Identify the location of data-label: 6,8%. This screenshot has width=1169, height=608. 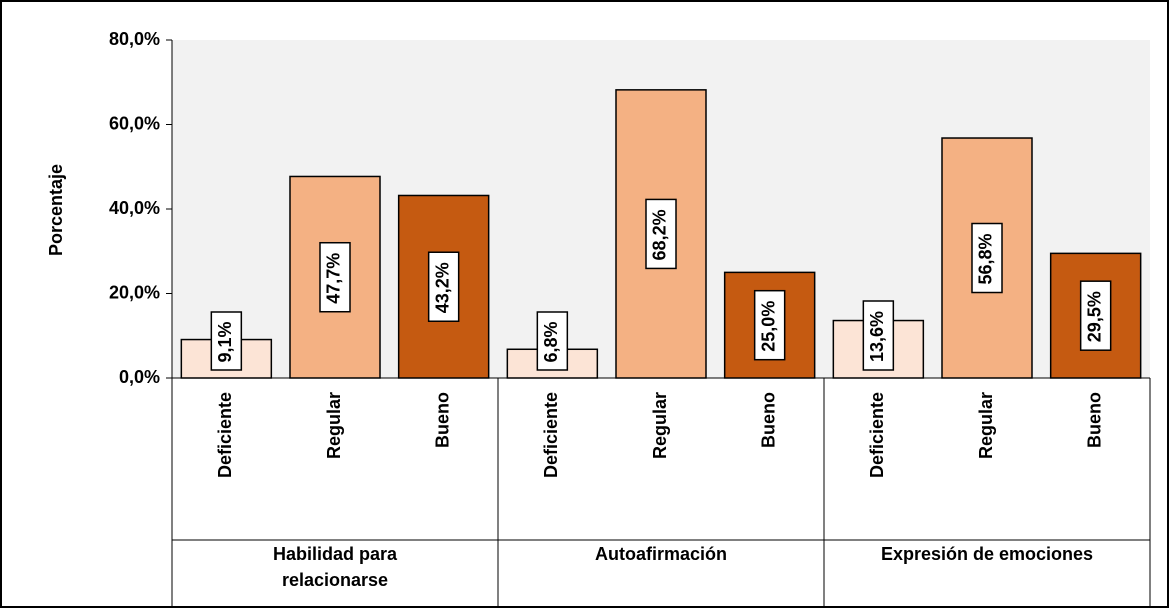
(551, 341).